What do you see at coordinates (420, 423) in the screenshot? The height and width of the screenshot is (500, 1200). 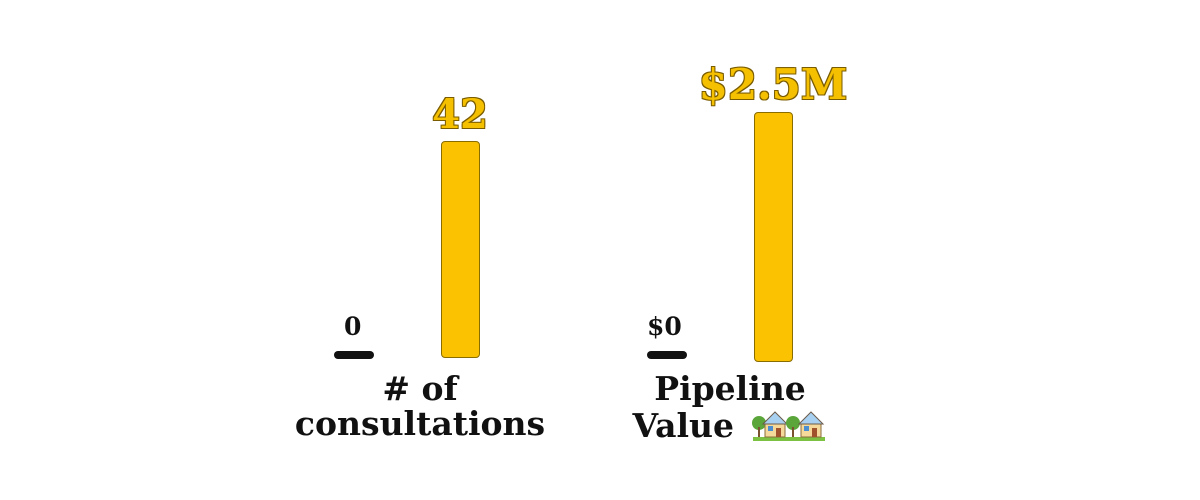 I see `category-label-line: consultations` at bounding box center [420, 423].